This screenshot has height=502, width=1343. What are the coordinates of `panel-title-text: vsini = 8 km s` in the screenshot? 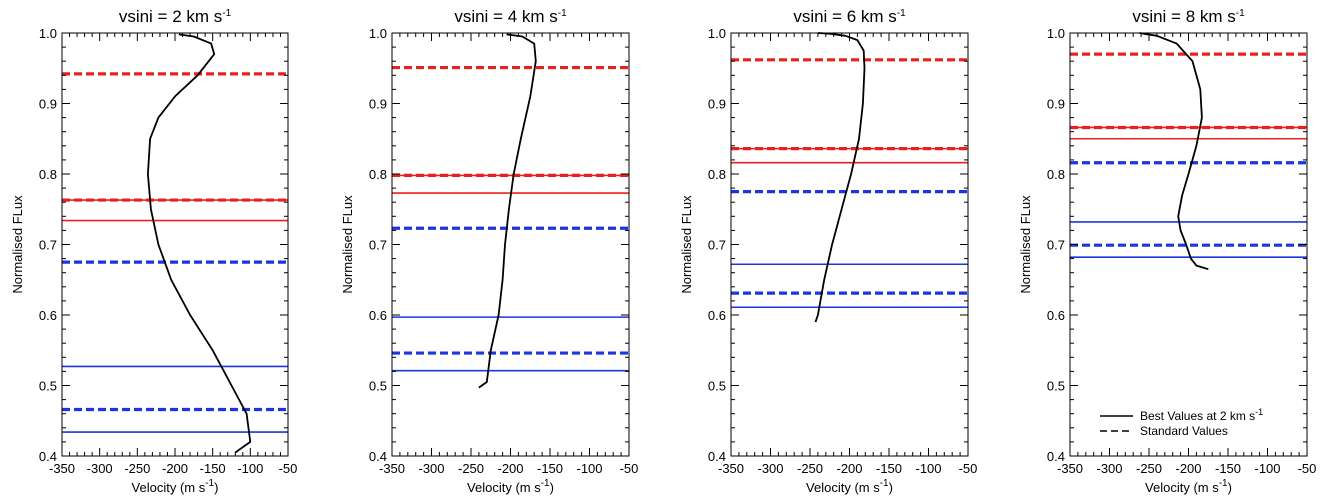 It's located at (1183, 16).